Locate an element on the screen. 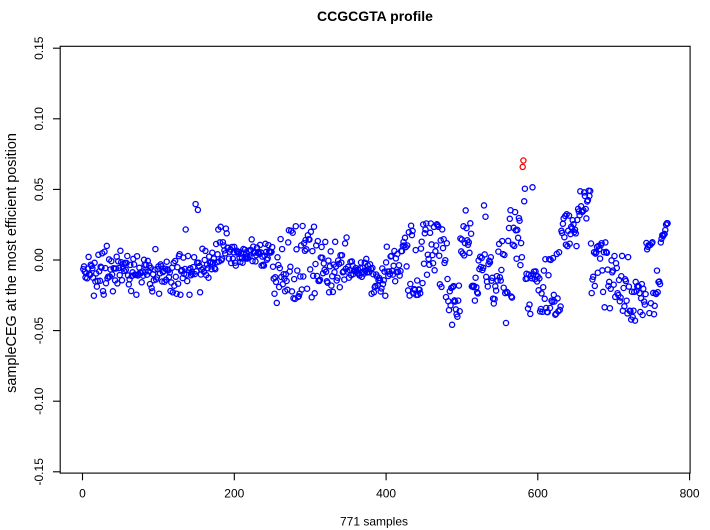  svg-text: -0.10 is located at coordinates (39, 401).